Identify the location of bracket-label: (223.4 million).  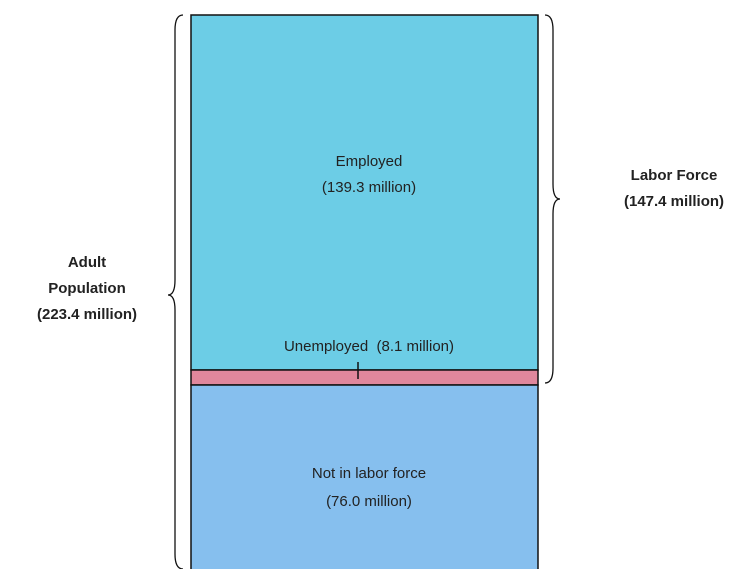
(87, 314).